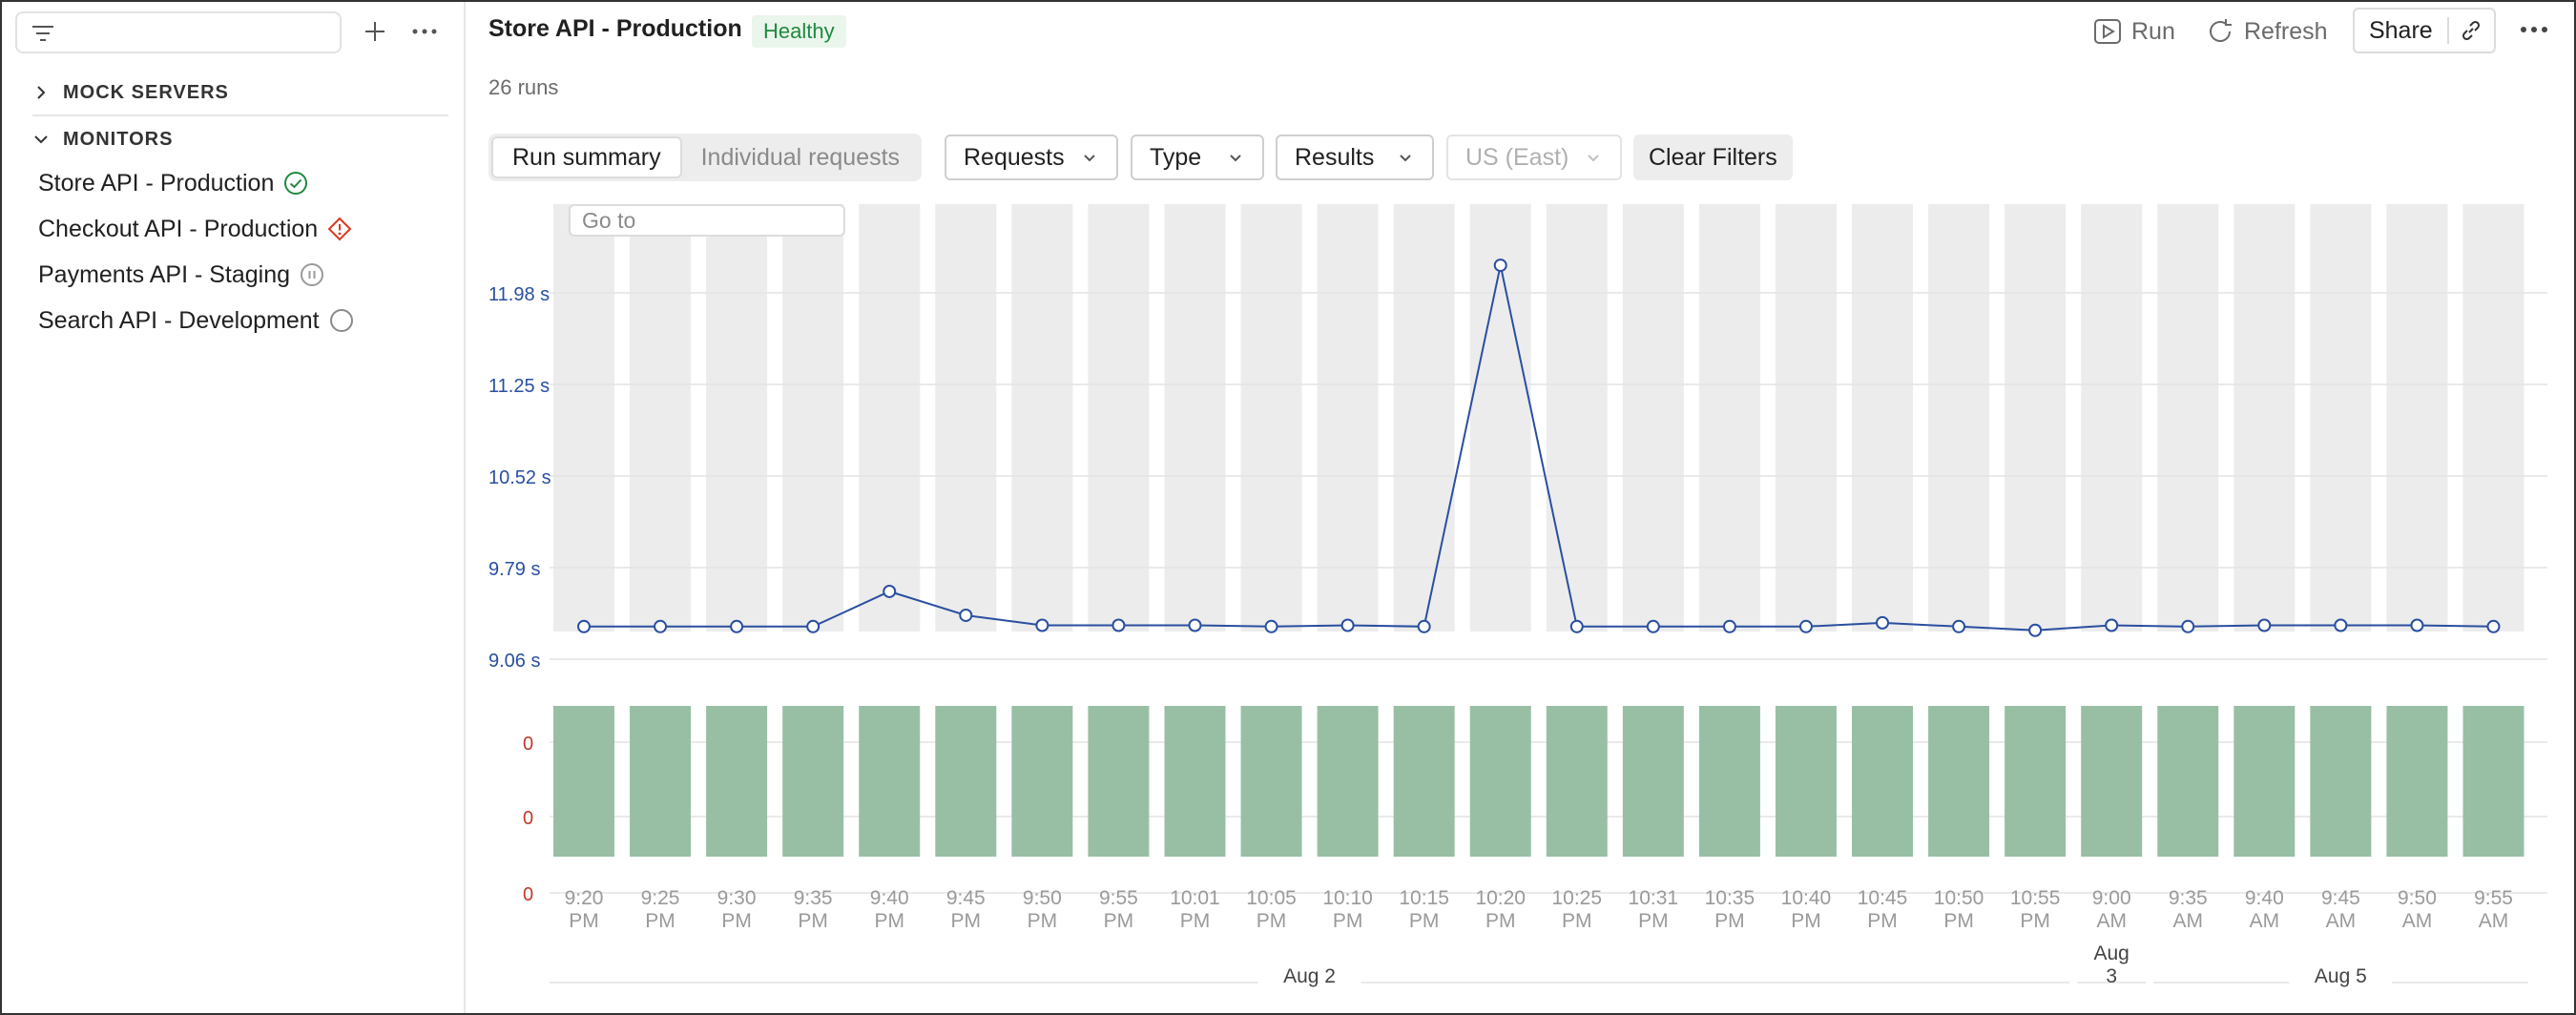  I want to click on pause-circle-icon, so click(312, 274).